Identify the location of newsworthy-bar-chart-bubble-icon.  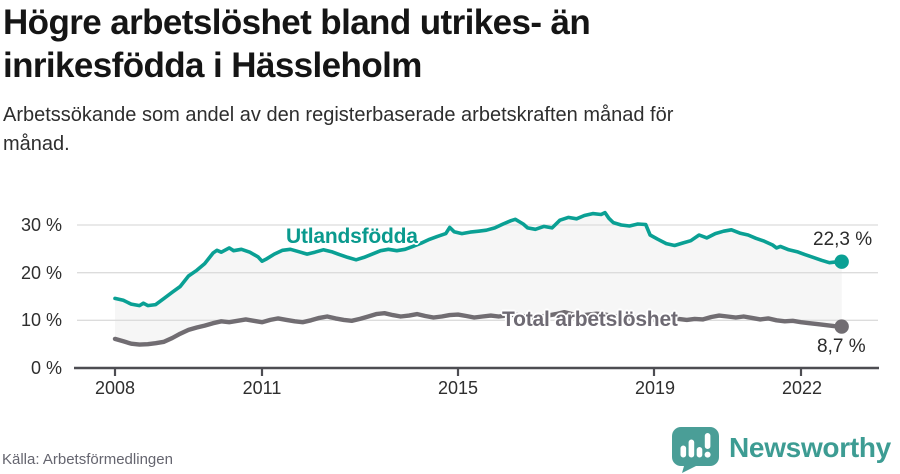
(695, 450).